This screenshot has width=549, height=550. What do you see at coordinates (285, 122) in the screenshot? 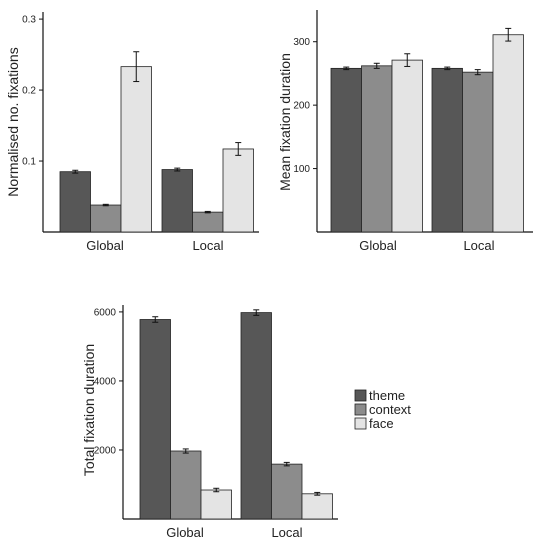
I see `y-axis-title: Mean fixation duration` at bounding box center [285, 122].